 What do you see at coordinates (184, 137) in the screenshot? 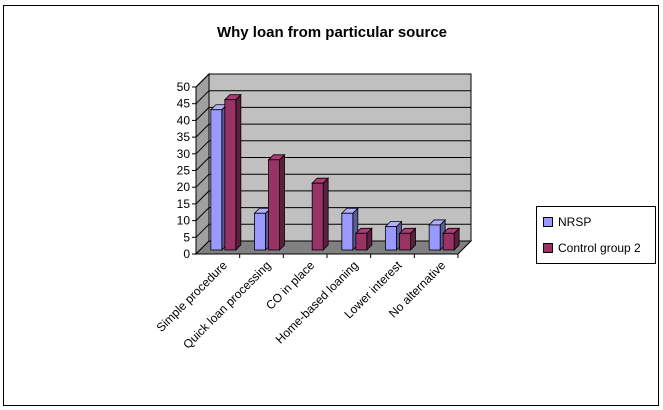
I see `y-tick-label: 35` at bounding box center [184, 137].